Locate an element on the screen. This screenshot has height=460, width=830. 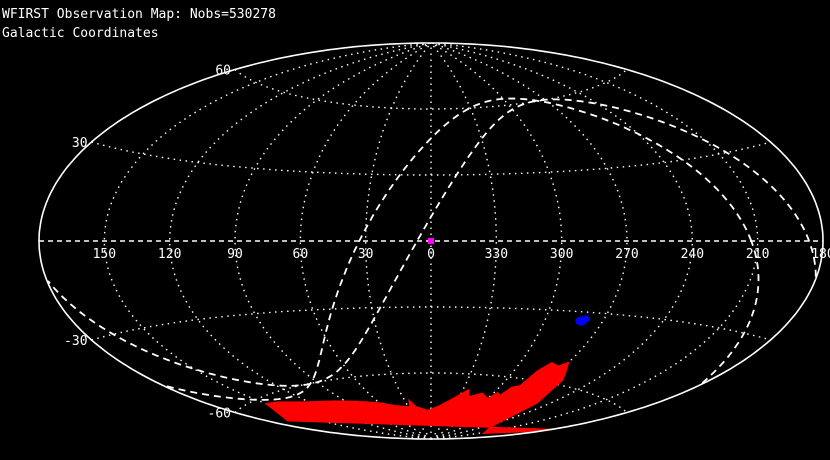
lon-tick-label: 30 is located at coordinates (366, 254).